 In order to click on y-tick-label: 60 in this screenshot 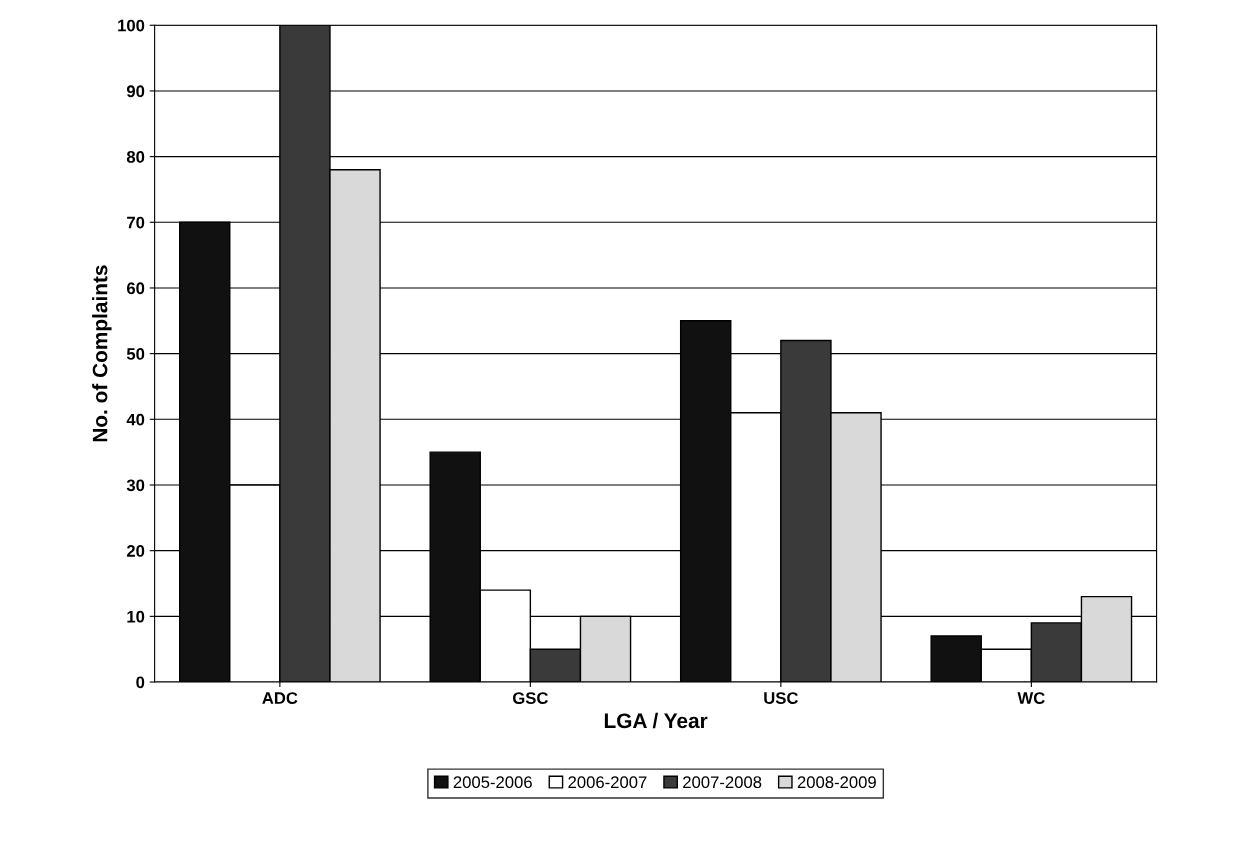, I will do `click(135, 288)`.